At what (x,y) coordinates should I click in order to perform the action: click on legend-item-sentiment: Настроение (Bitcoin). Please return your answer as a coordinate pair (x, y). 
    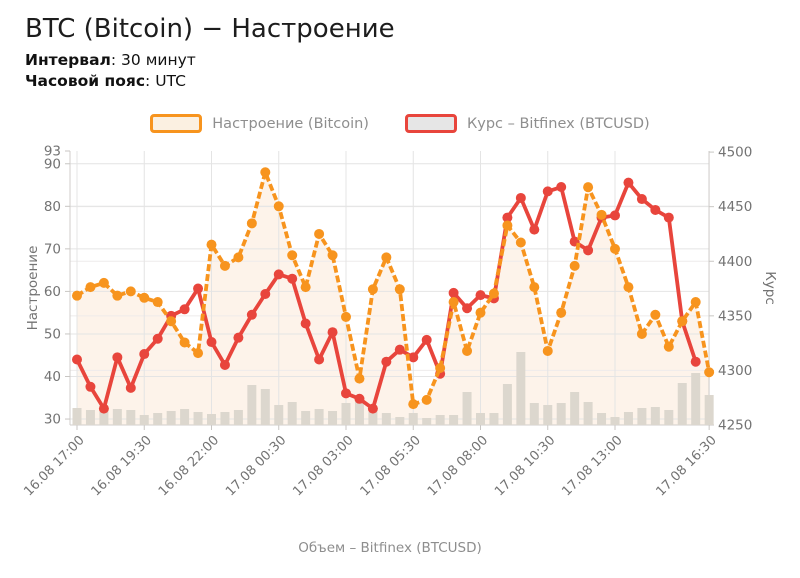
    Looking at the image, I should click on (259, 123).